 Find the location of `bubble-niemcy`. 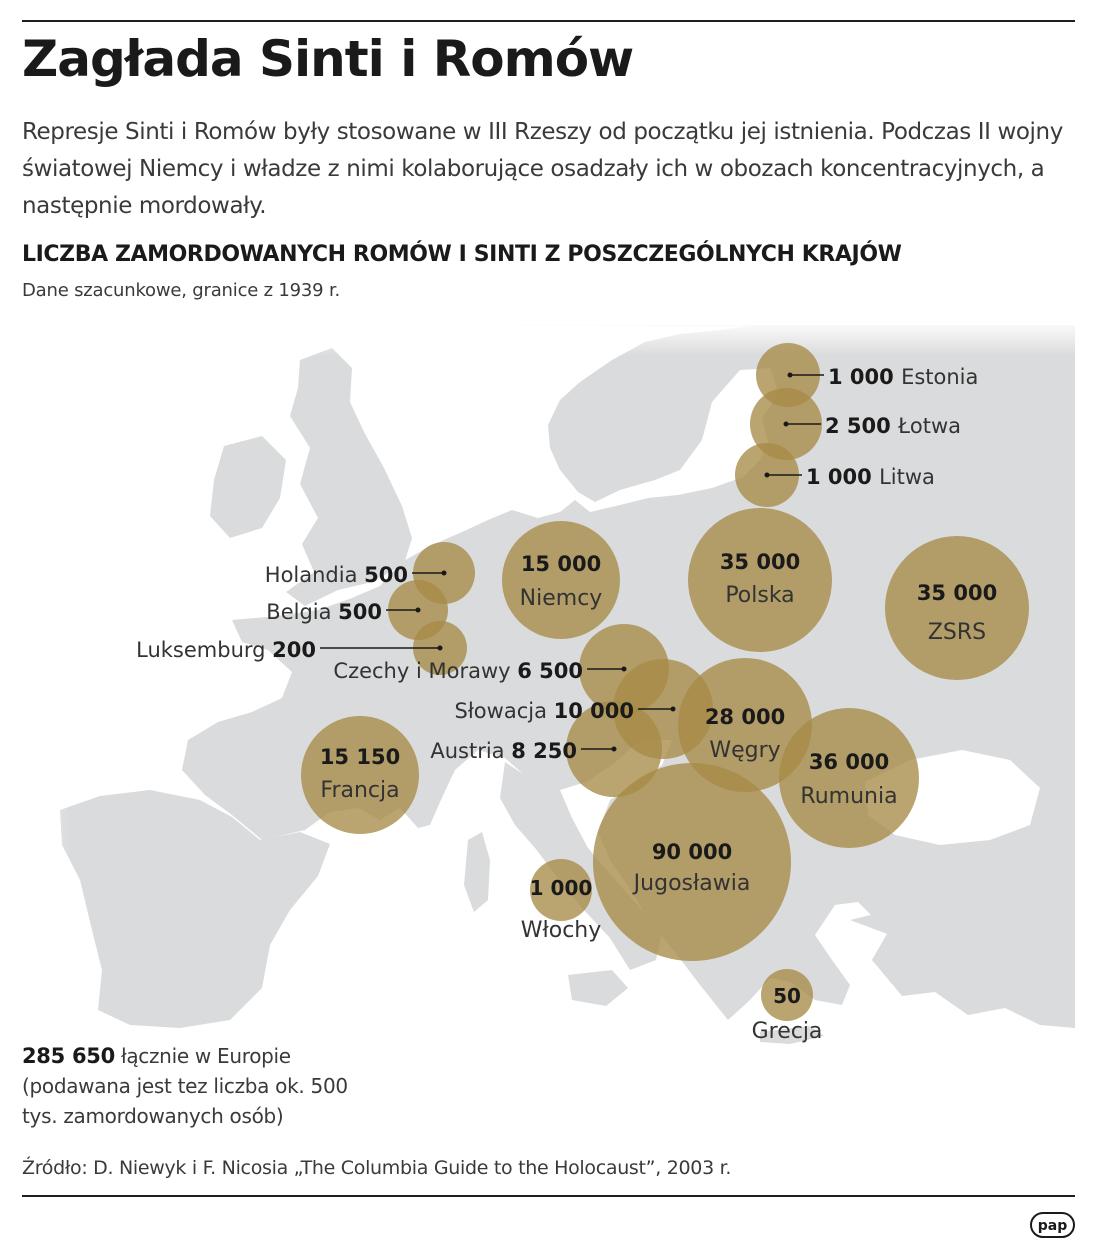

bubble-niemcy is located at coordinates (561, 580).